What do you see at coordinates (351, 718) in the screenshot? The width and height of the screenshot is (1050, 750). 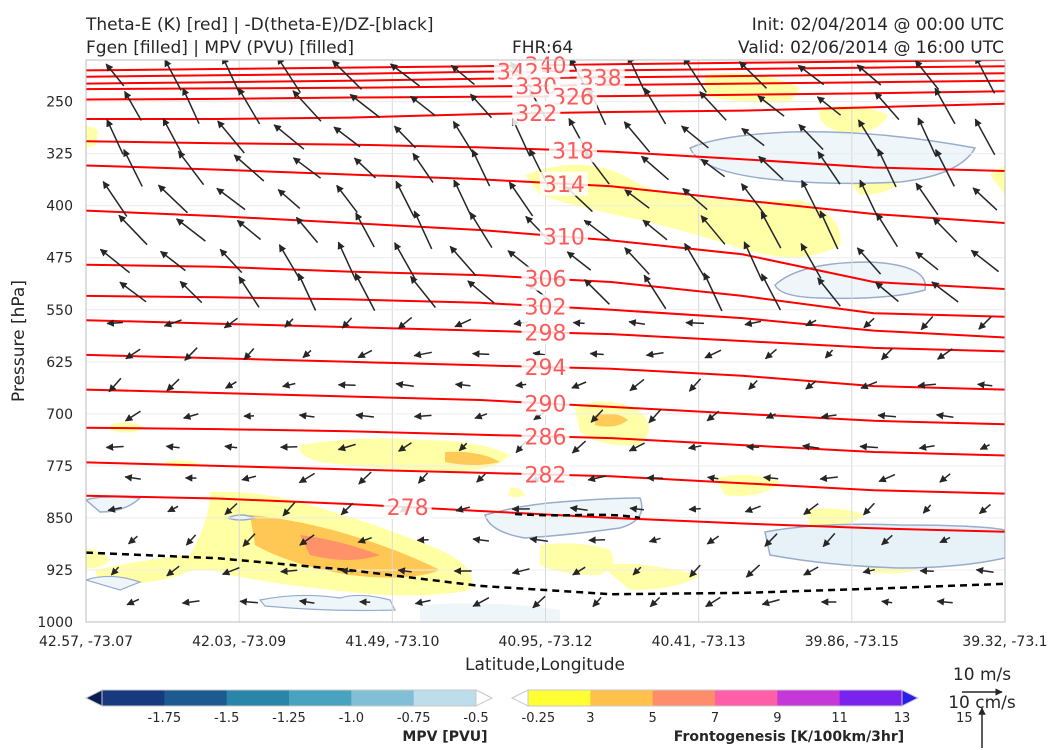 I see `mpv-colorbar-tick: -1.0` at bounding box center [351, 718].